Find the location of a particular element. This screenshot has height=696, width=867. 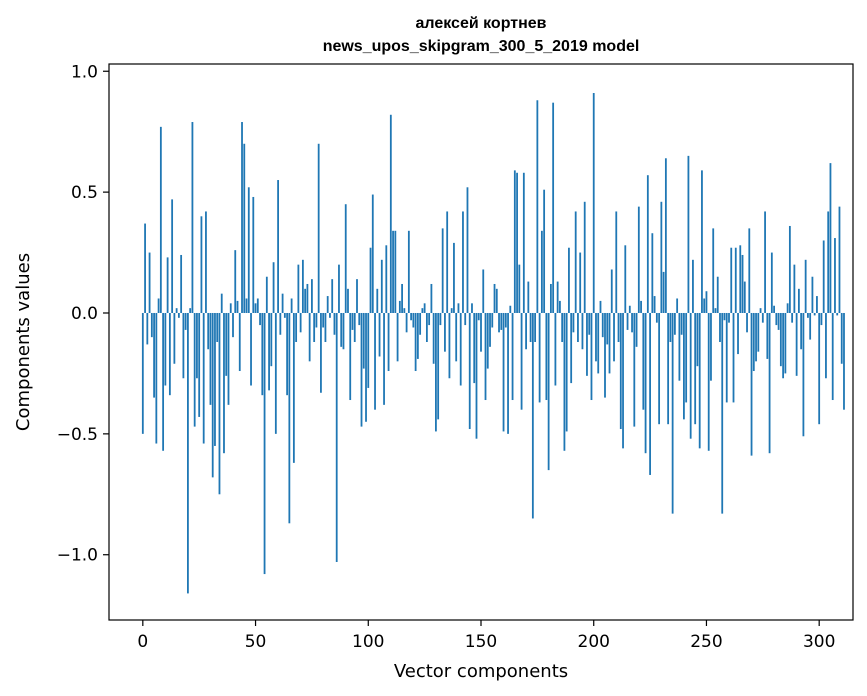

y-axis: 1.0 0.5 0.0 −0.5 −1.0 is located at coordinates (83, 314).